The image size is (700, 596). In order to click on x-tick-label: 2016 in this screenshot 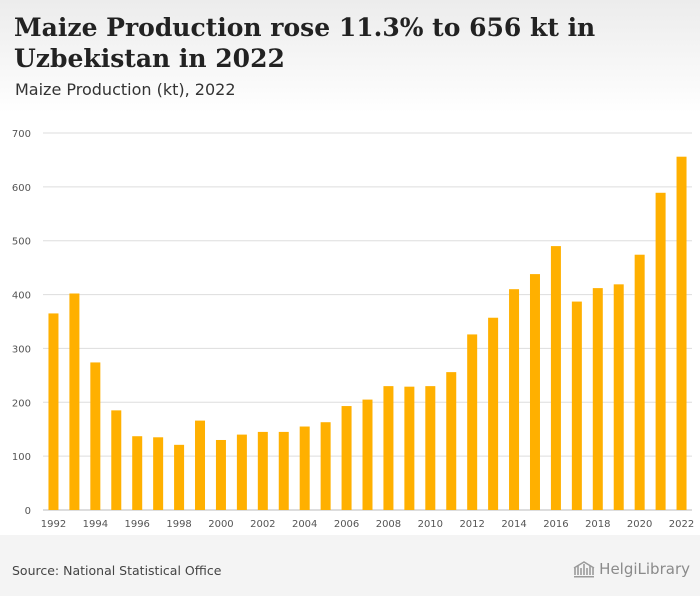, I will do `click(555, 524)`.